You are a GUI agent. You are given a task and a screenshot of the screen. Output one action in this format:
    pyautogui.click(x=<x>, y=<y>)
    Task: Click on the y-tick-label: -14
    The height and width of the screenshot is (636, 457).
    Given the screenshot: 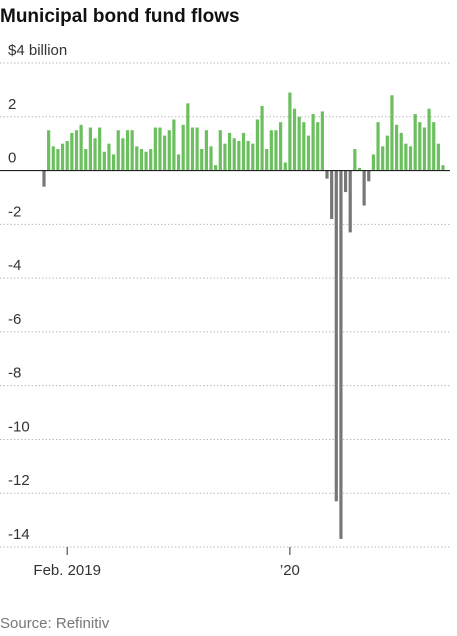 What is the action you would take?
    pyautogui.click(x=19, y=534)
    